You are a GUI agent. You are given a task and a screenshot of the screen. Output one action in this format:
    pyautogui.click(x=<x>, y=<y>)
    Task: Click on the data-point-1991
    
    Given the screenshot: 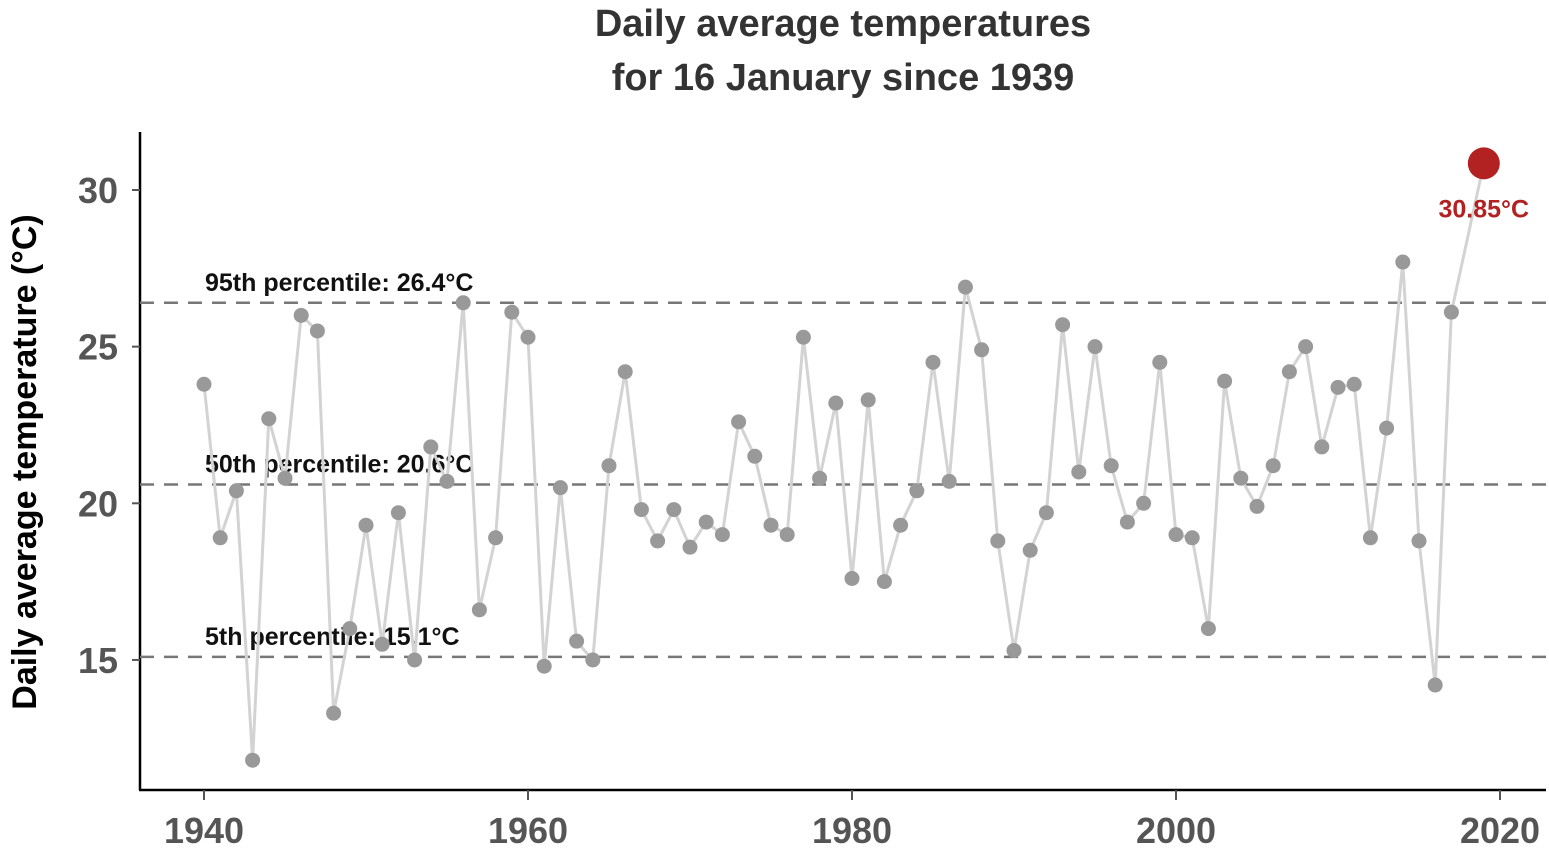 What is the action you would take?
    pyautogui.click(x=1030, y=550)
    